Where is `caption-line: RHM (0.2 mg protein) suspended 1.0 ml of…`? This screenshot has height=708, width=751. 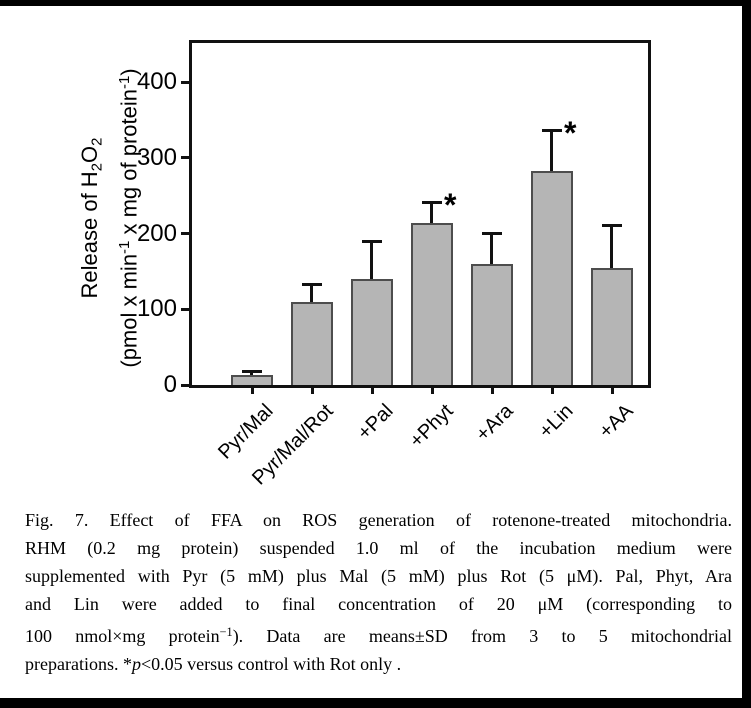
caption-line: RHM (0.2 mg protein) suspended 1.0 ml of… is located at coordinates (378, 548).